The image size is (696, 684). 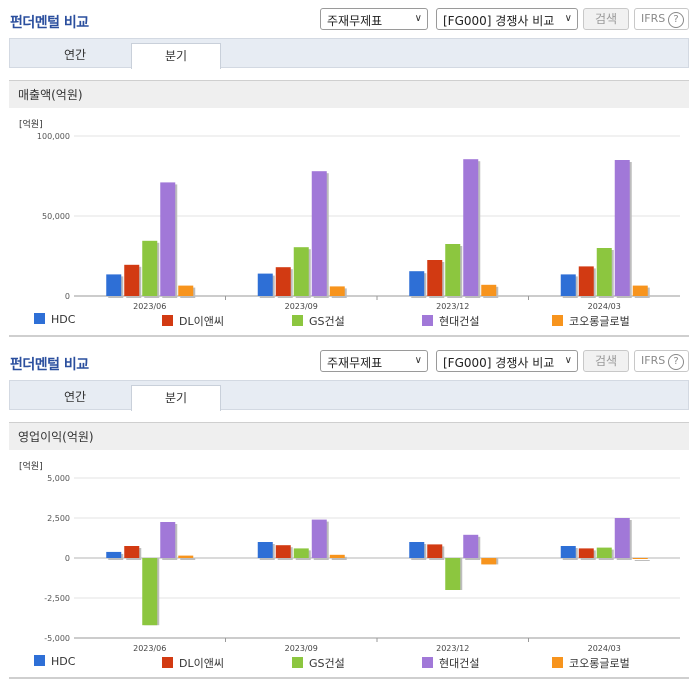 I want to click on legend-label: 코오롱글로벌, so click(x=599, y=663).